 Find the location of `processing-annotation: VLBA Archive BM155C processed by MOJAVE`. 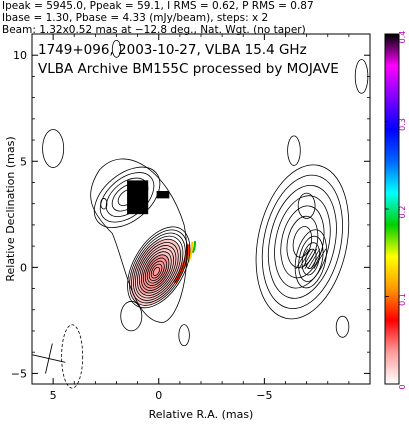

processing-annotation: VLBA Archive BM155C processed by MOJAVE is located at coordinates (188, 69).